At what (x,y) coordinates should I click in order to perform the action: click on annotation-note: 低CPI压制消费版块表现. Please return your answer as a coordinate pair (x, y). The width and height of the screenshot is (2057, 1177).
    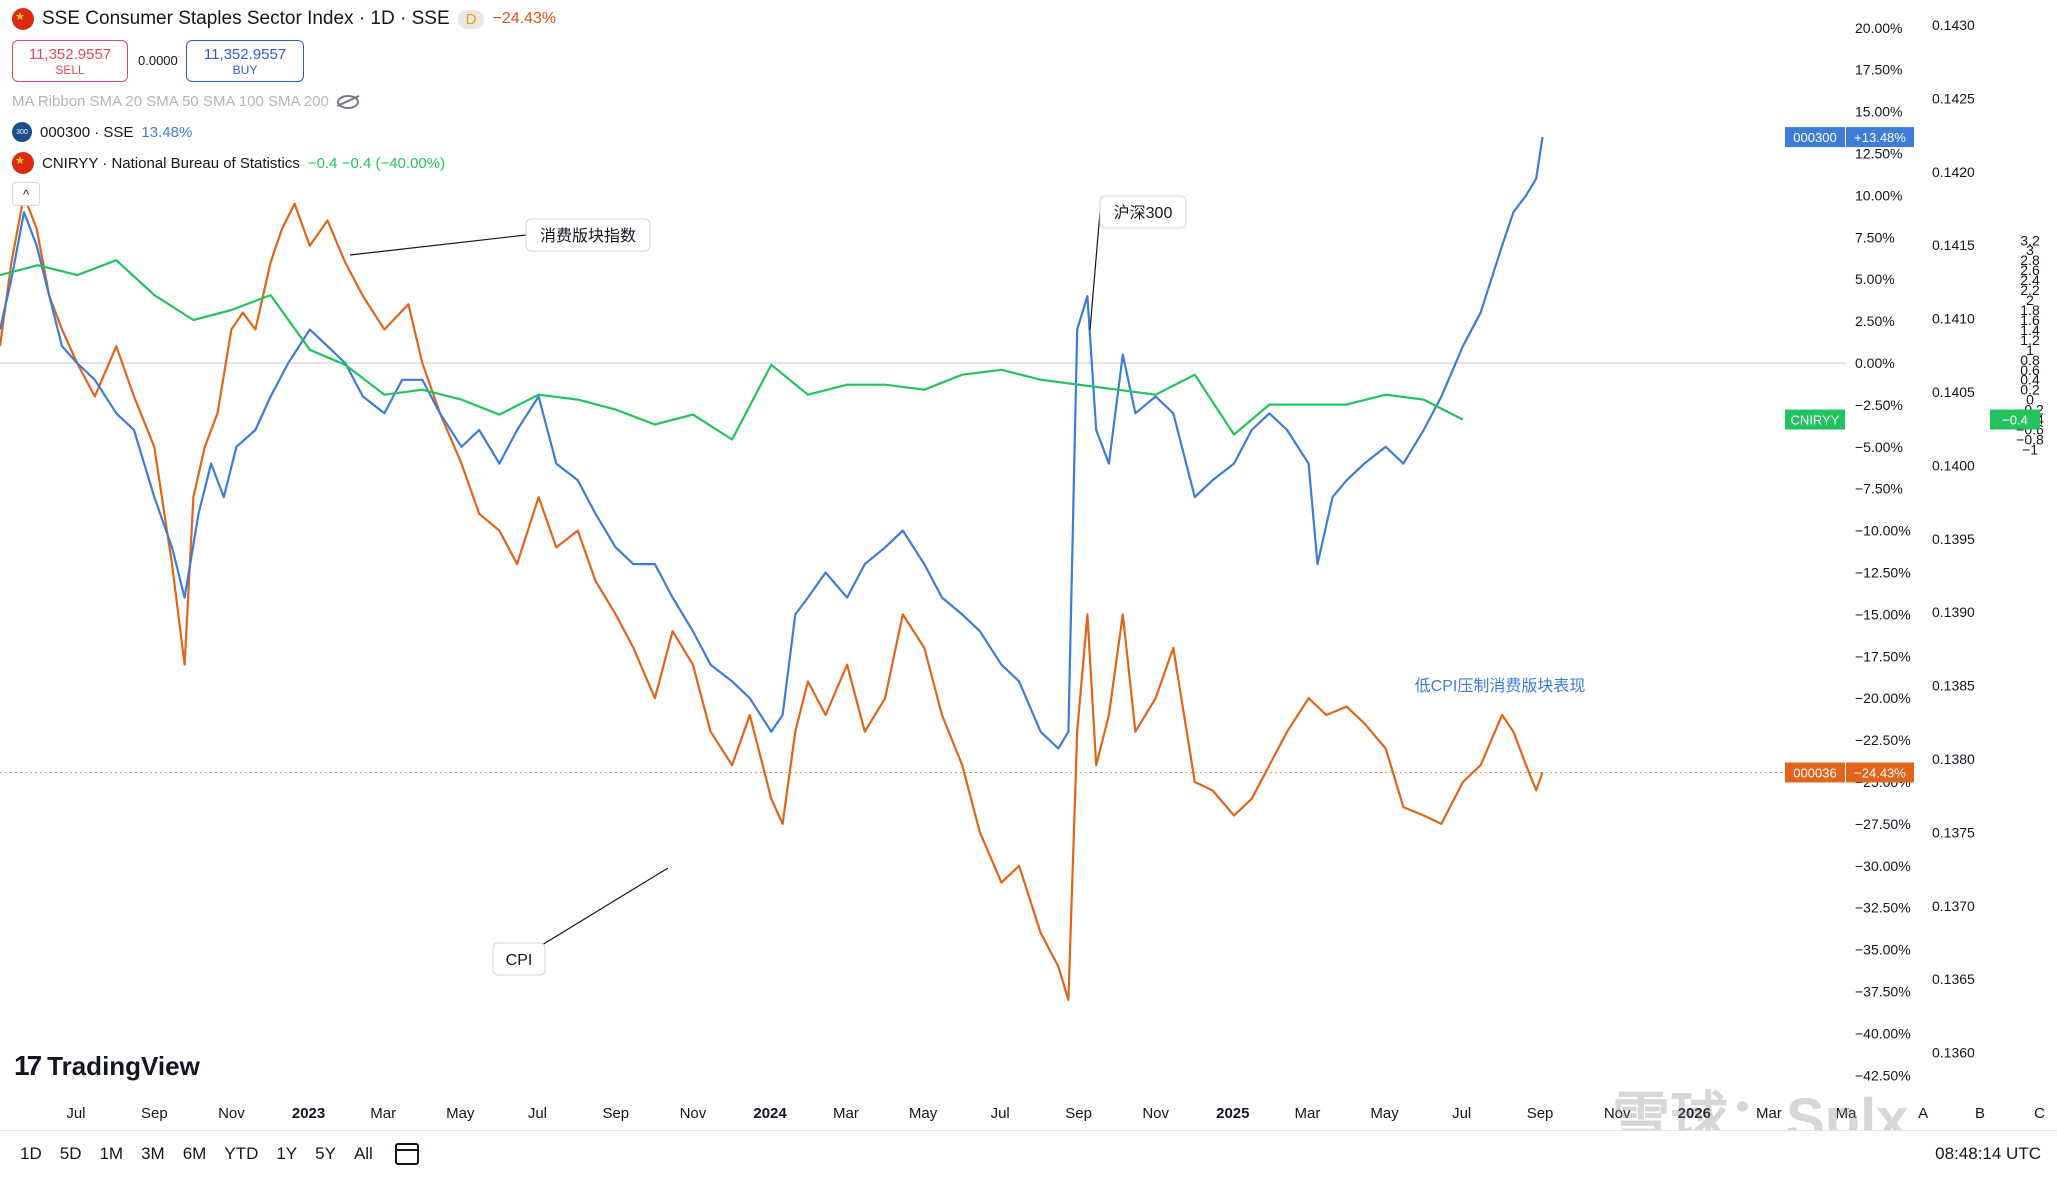
    Looking at the image, I should click on (1500, 686).